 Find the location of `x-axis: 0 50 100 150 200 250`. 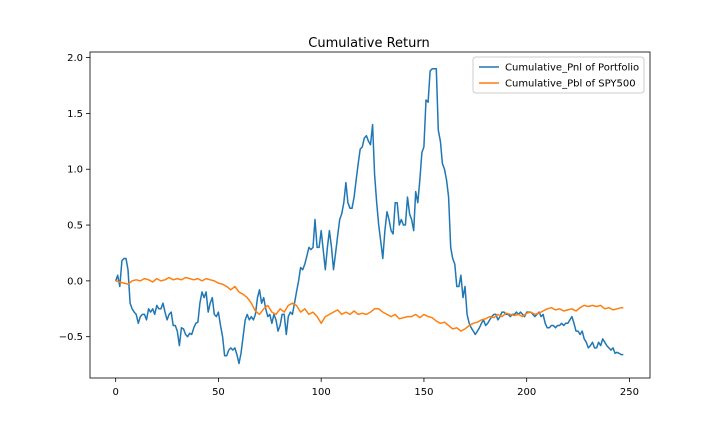

x-axis: 0 50 100 150 200 250 is located at coordinates (376, 388).